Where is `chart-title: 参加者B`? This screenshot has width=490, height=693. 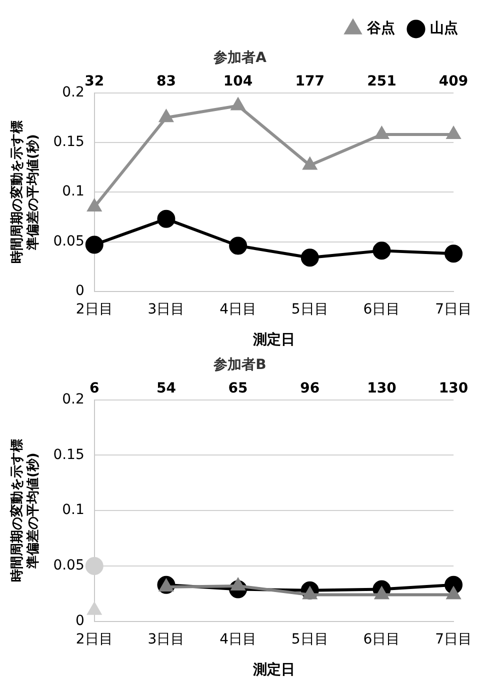 chart-title: 参加者B is located at coordinates (239, 365).